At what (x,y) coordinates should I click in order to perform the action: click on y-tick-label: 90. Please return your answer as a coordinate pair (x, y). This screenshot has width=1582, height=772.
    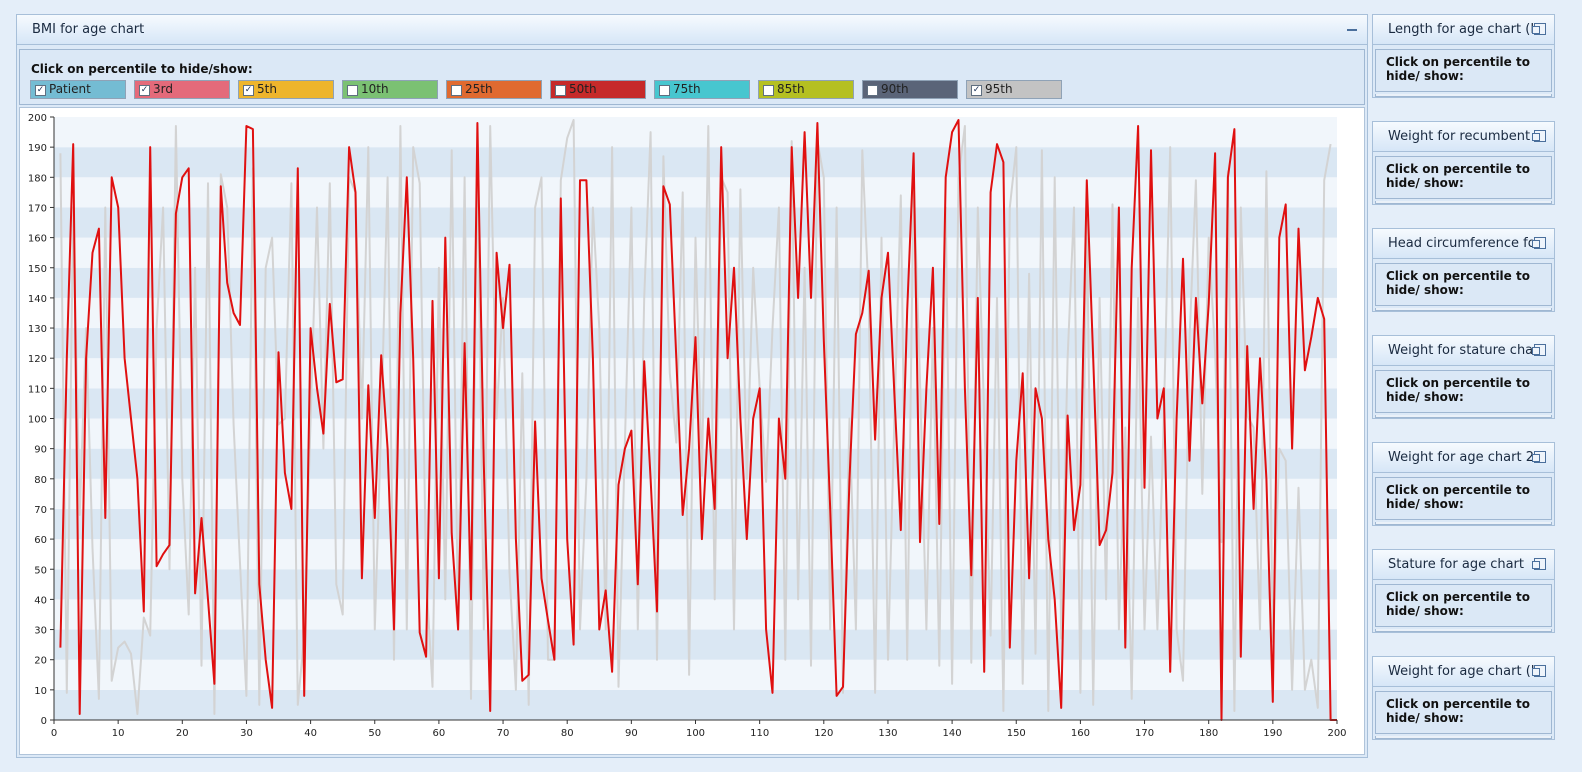
    Looking at the image, I should click on (40, 450).